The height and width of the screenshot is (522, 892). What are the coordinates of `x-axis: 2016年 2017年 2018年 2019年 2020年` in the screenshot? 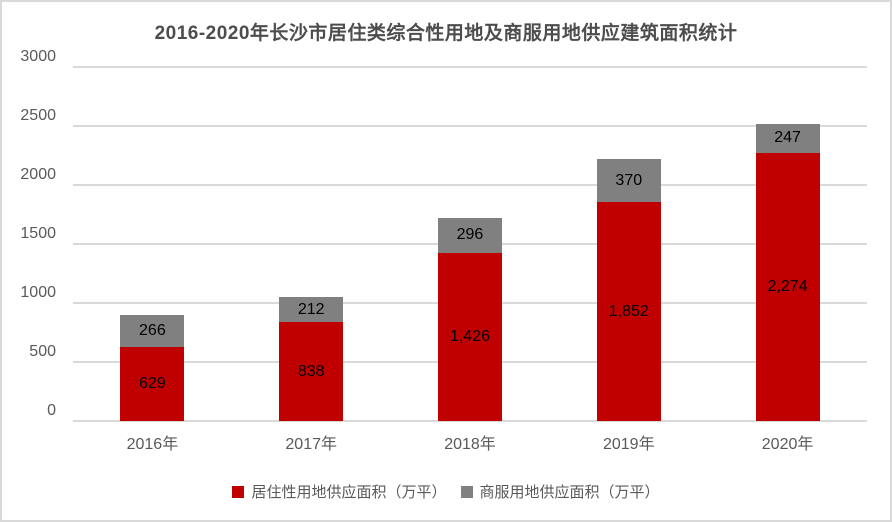 It's located at (470, 442).